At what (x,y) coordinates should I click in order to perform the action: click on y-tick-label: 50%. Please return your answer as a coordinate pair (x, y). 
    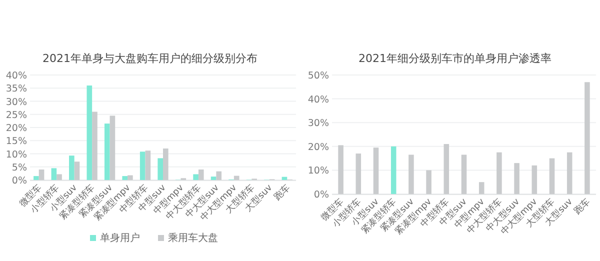
    Looking at the image, I should click on (318, 76).